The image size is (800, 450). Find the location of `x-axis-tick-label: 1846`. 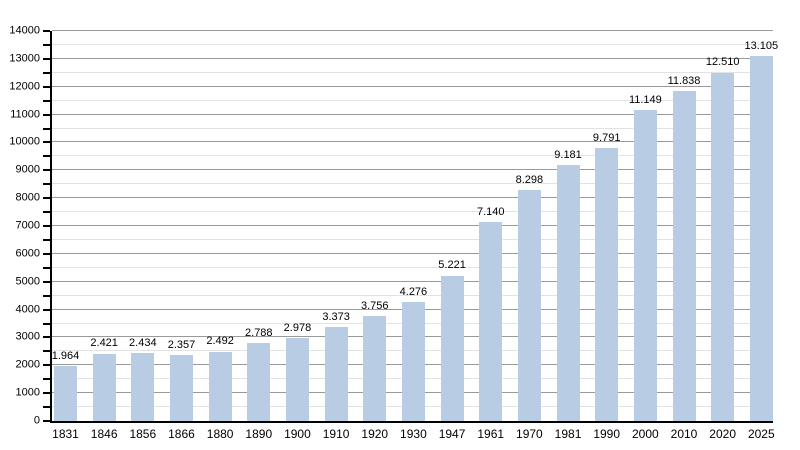

x-axis-tick-label: 1846 is located at coordinates (104, 434).